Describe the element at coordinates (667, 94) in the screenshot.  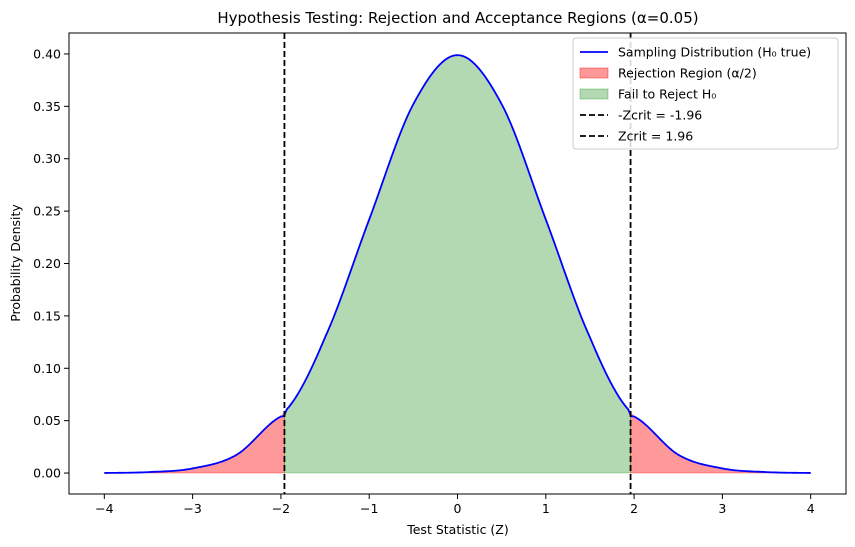
I see `legend-label: Fail to Reject H₀` at that location.